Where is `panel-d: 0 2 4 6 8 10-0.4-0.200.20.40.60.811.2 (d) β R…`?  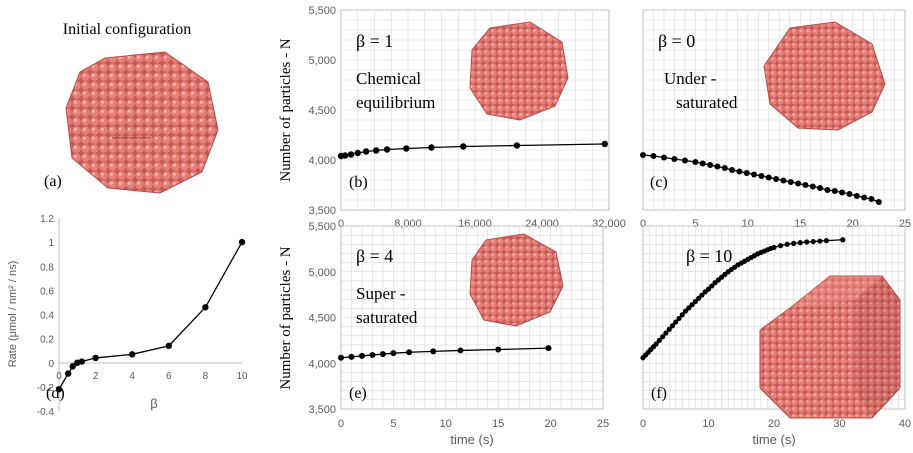
panel-d: 0 2 4 6 8 10-0.4-0.200.20.40.60.811.2 (d) β R… is located at coordinates (127, 316).